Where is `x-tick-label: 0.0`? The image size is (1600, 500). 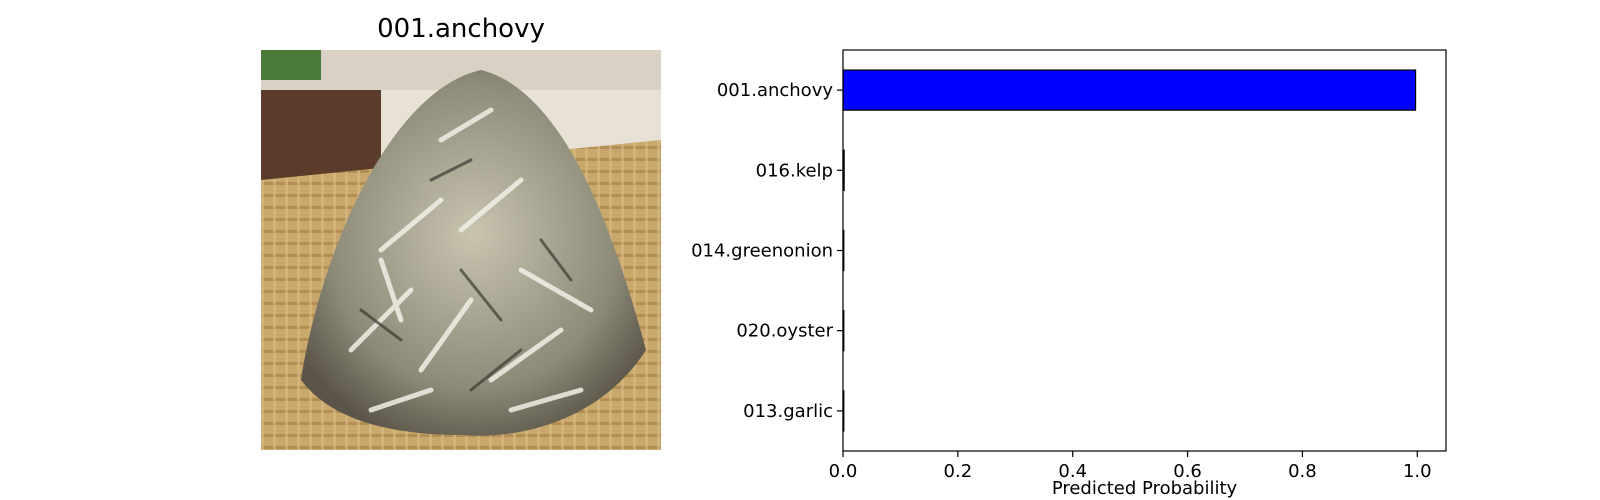
x-tick-label: 0.0 is located at coordinates (843, 471).